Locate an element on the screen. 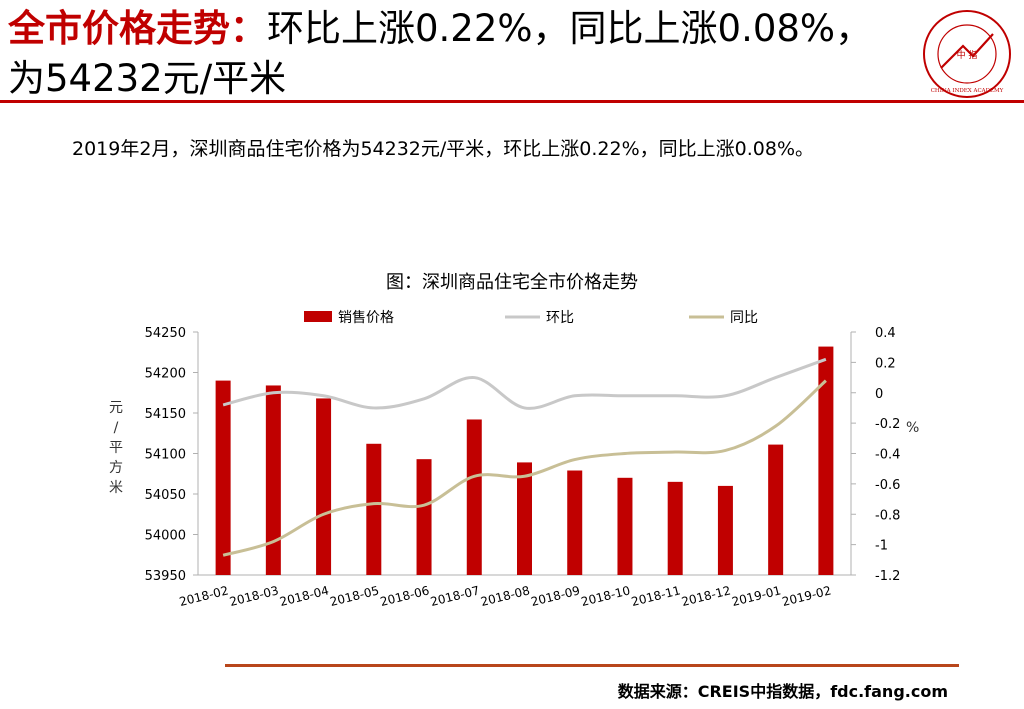 The width and height of the screenshot is (1024, 709). x-tick-label: 2018-09 is located at coordinates (555, 596).